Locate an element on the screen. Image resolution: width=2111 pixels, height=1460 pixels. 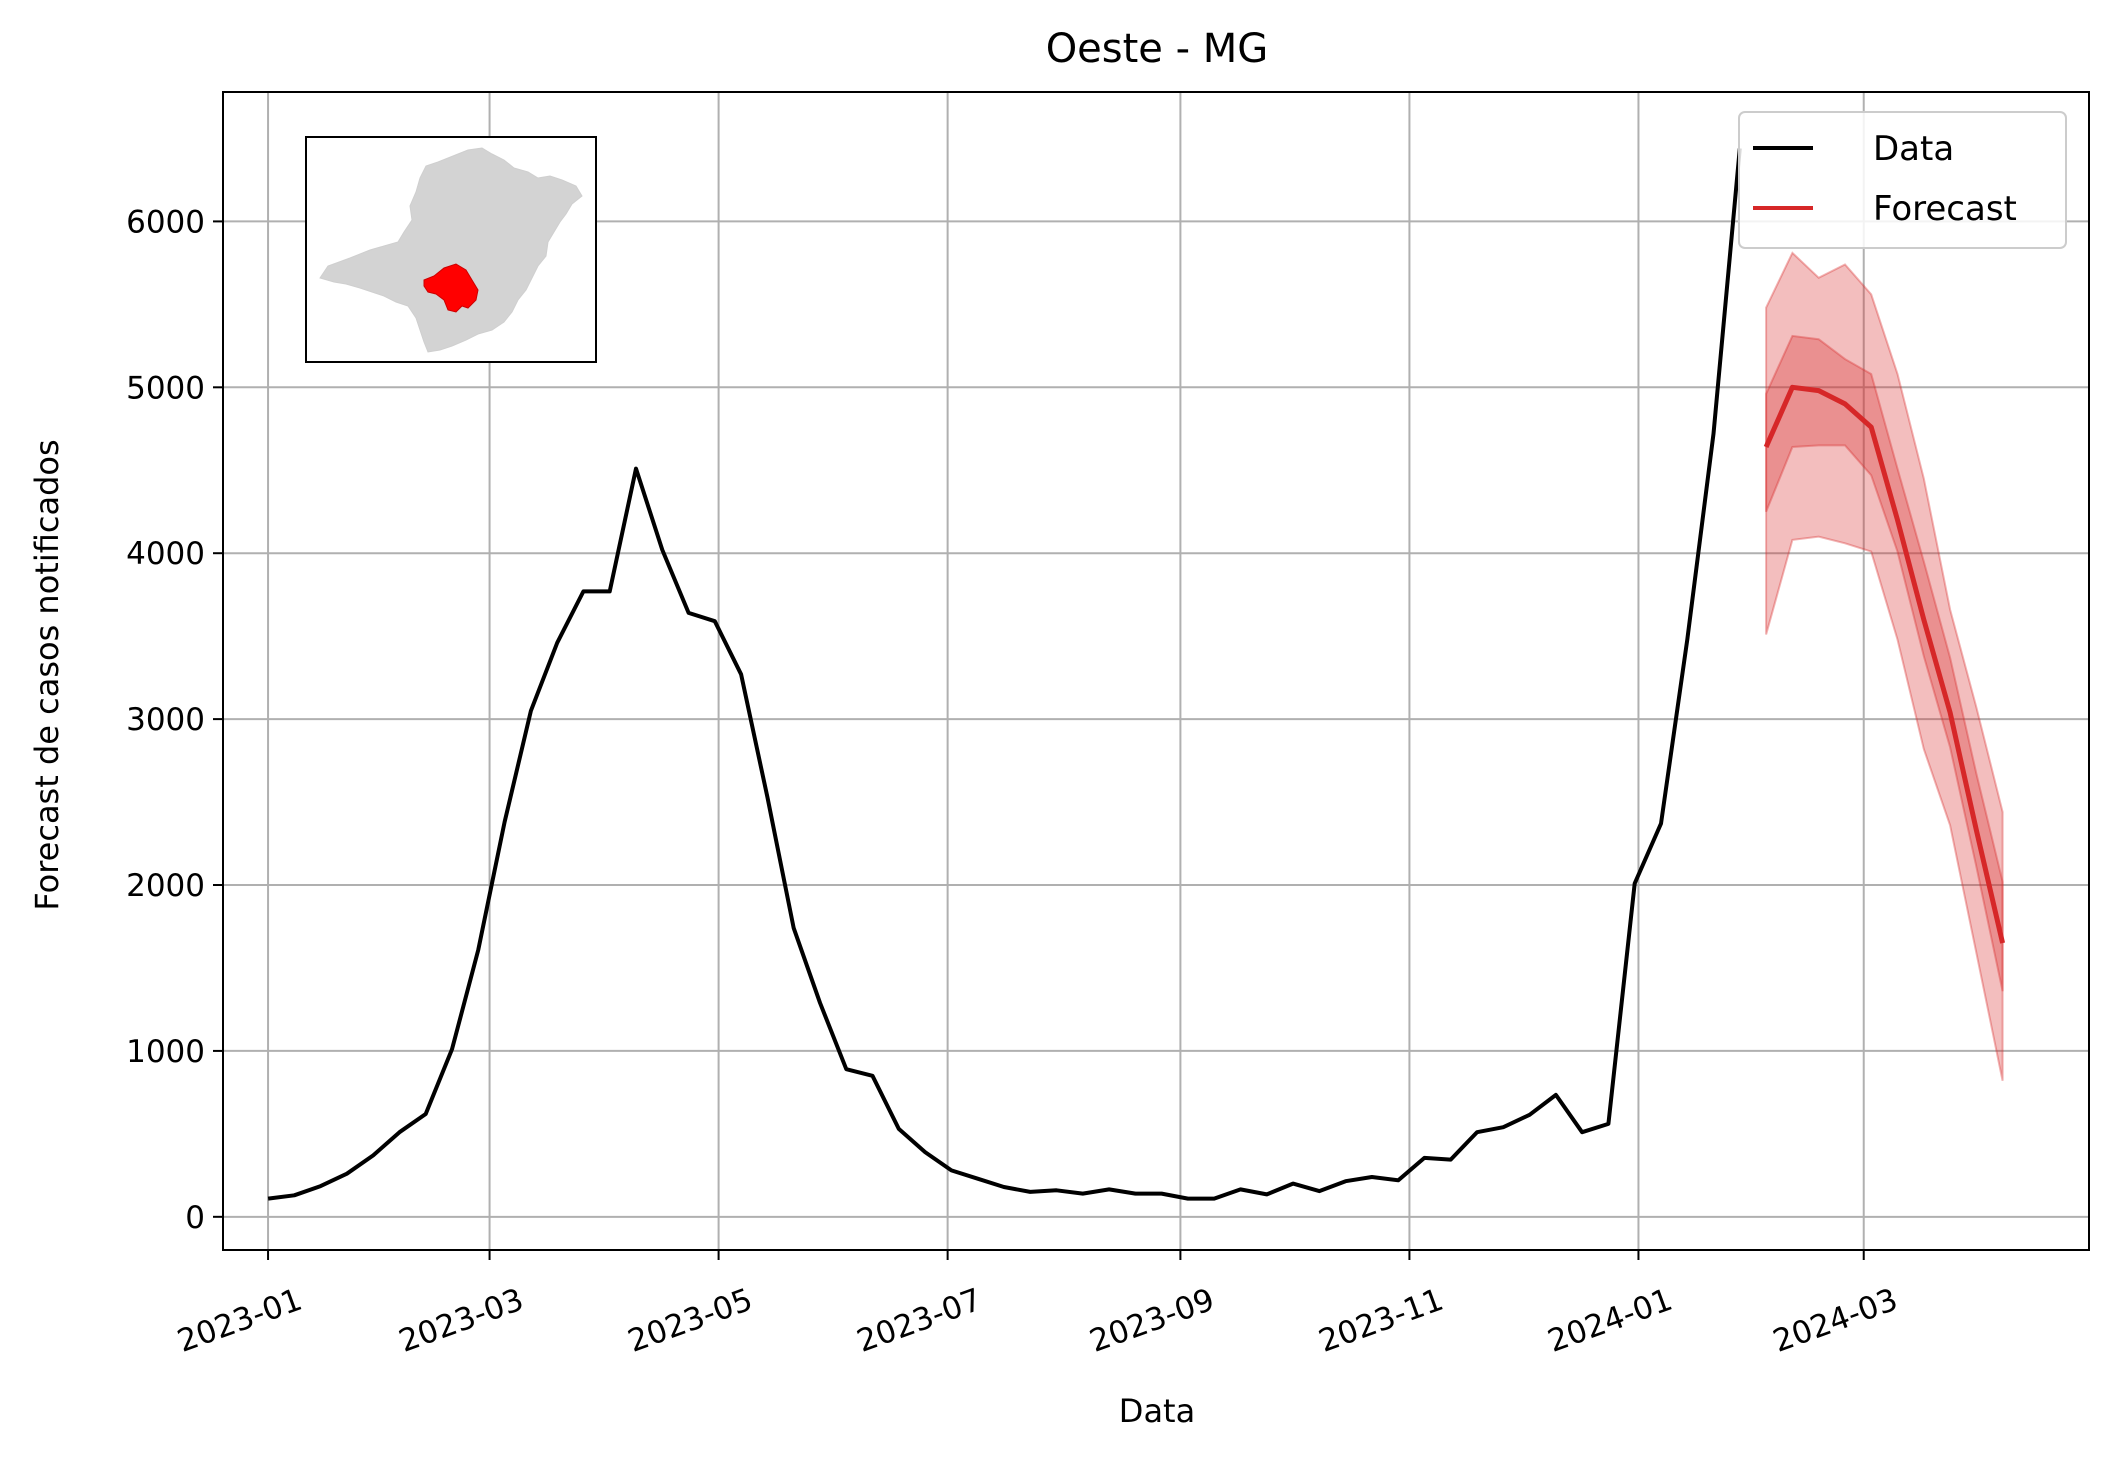
y-tick-label: 6000 is located at coordinates (165, 222).